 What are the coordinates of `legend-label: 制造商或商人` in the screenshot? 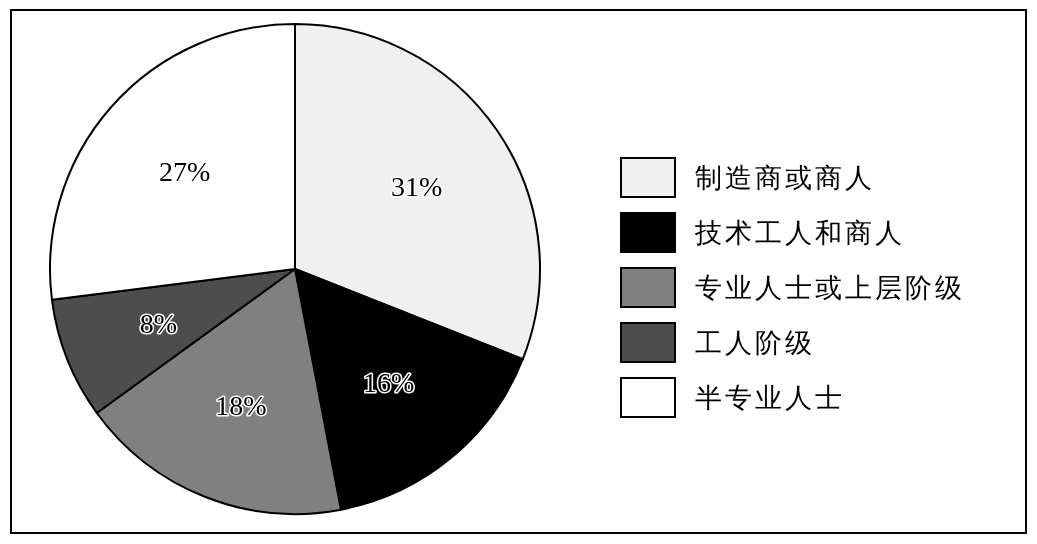 It's located at (785, 178).